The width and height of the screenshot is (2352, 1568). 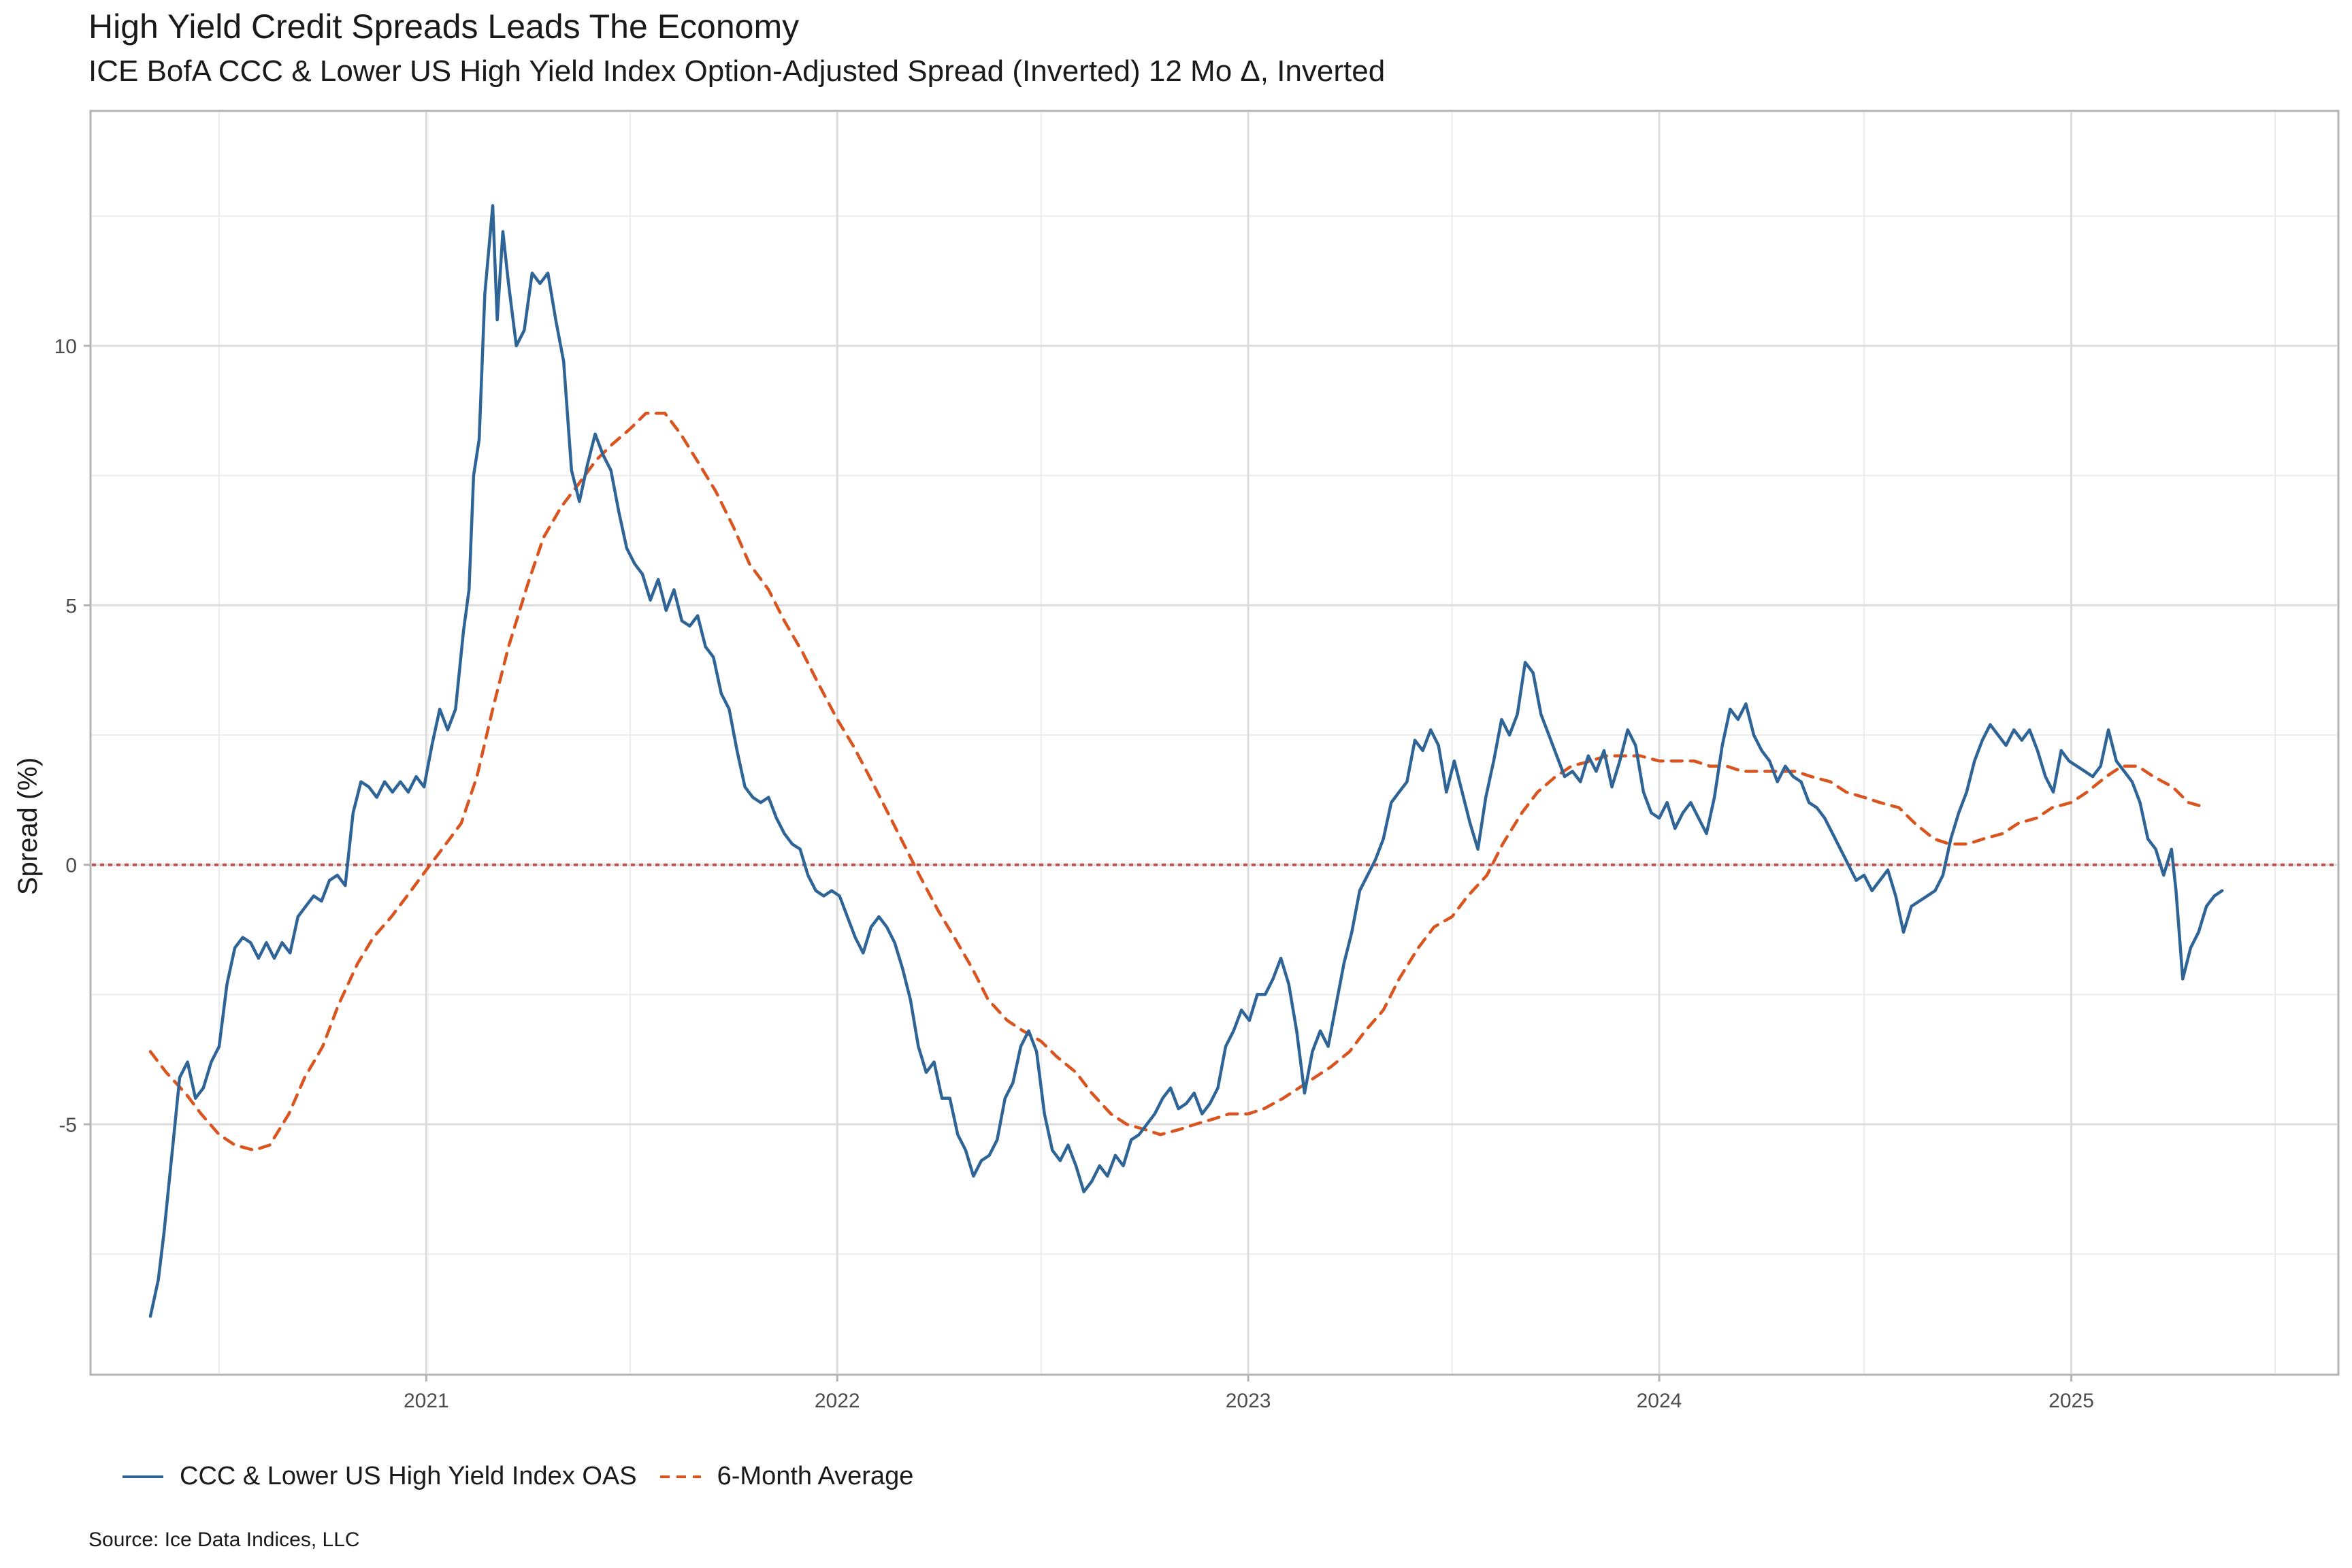 I want to click on x-axis-ticks: 2021 2022 2023 2024 2025, so click(x=1249, y=1393).